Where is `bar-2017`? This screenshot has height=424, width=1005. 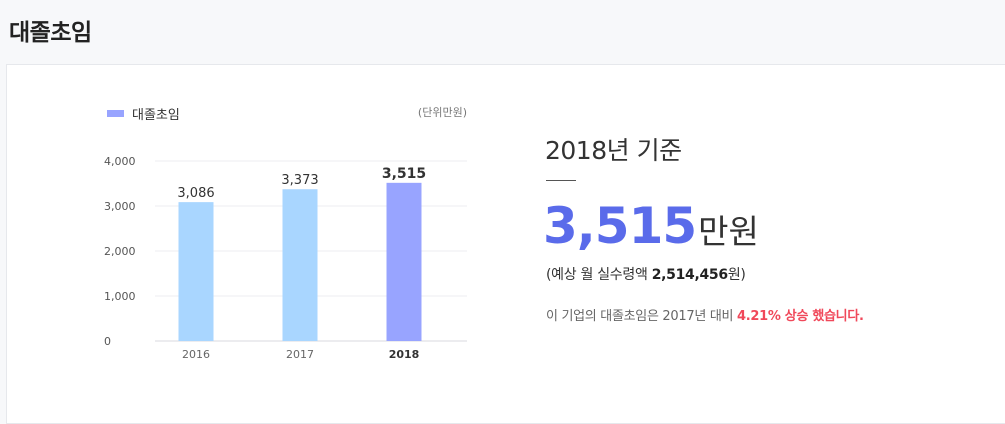 bar-2017 is located at coordinates (300, 265).